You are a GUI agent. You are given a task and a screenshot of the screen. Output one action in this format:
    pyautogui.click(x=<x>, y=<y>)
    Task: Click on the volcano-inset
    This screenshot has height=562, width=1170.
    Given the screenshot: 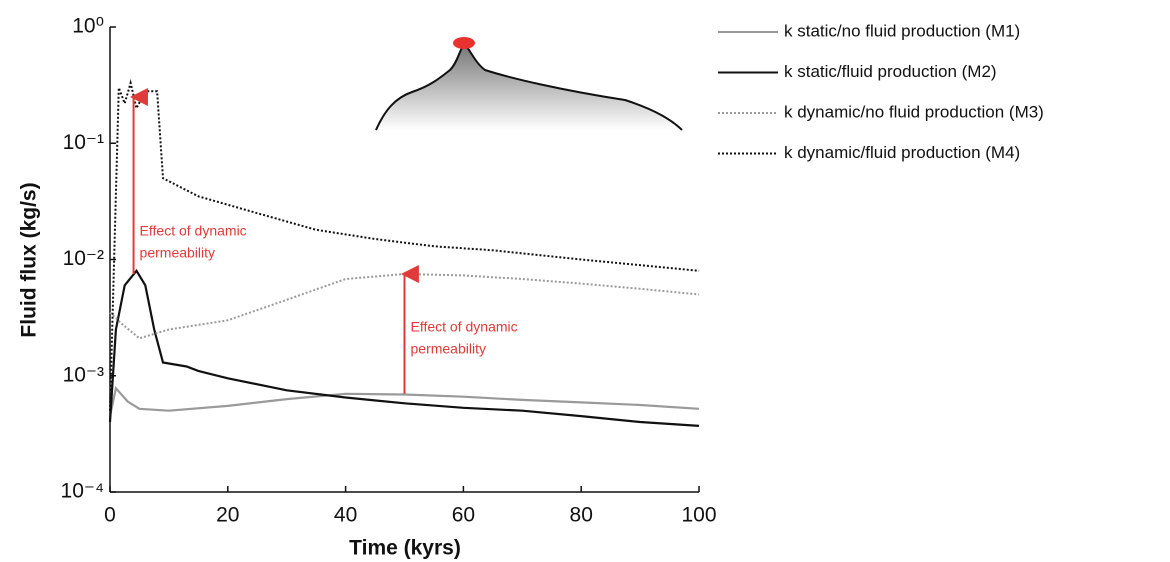 What is the action you would take?
    pyautogui.click(x=529, y=84)
    